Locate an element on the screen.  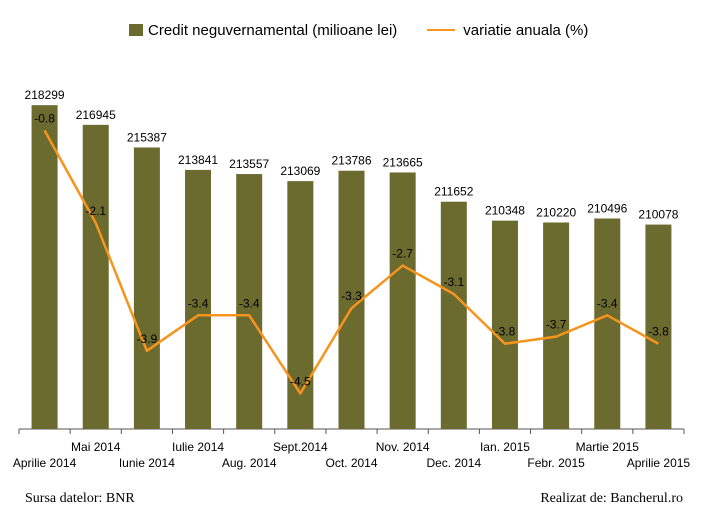
source-note: Sursa datelor: BNR is located at coordinates (80, 498).